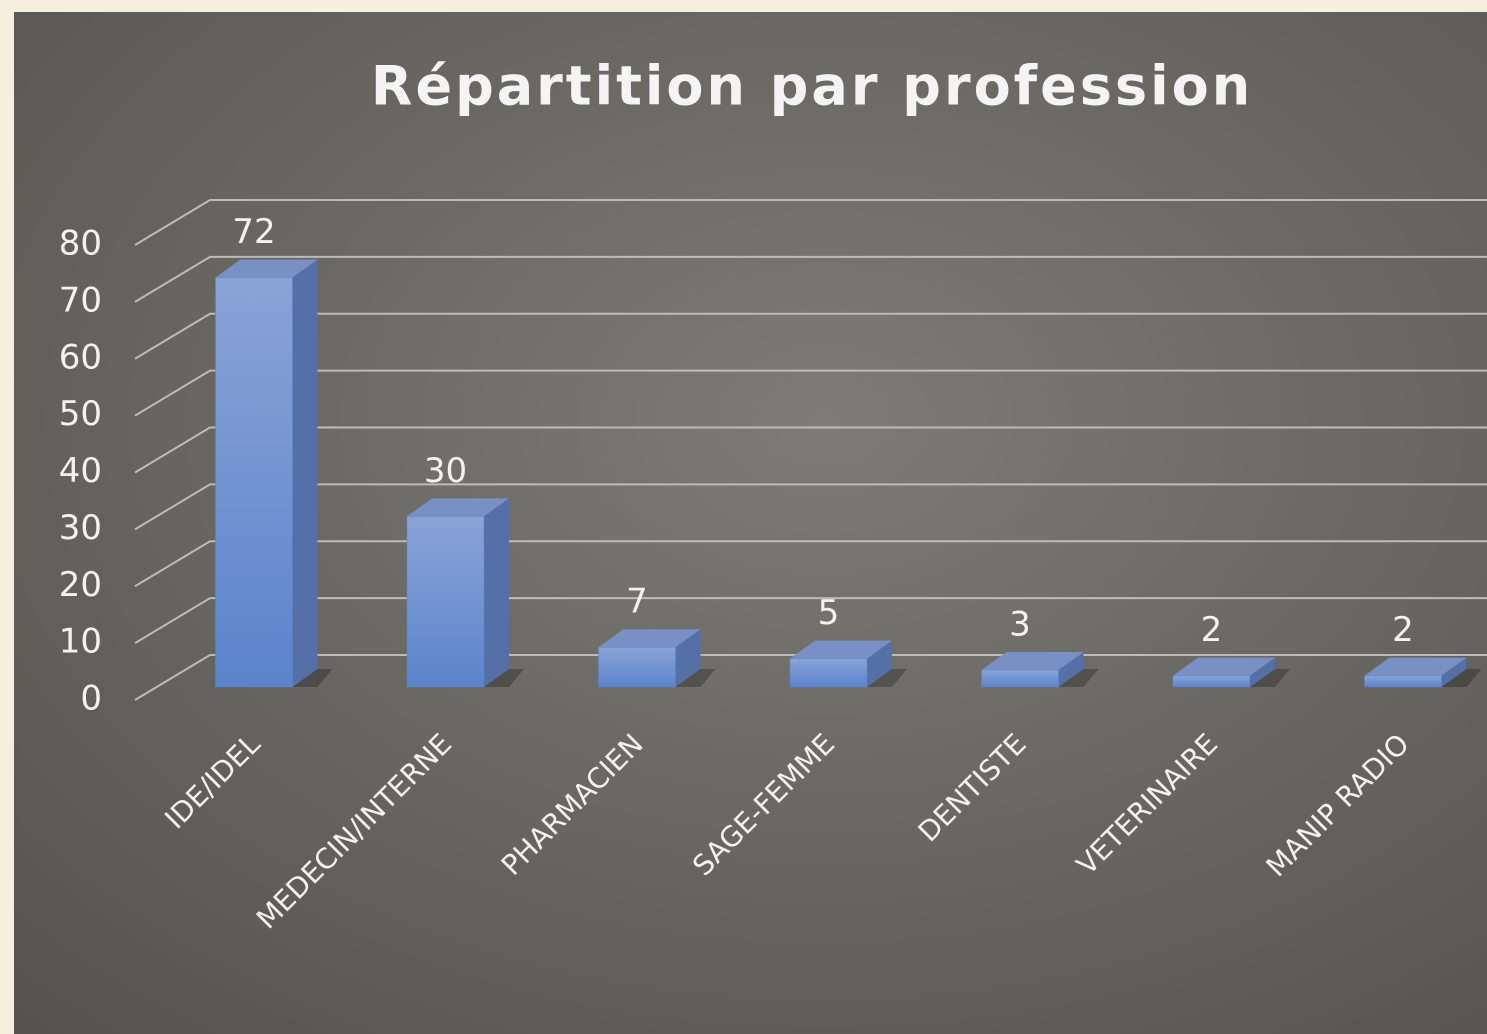  Describe the element at coordinates (80, 300) in the screenshot. I see `y-tick-label: 70` at that location.